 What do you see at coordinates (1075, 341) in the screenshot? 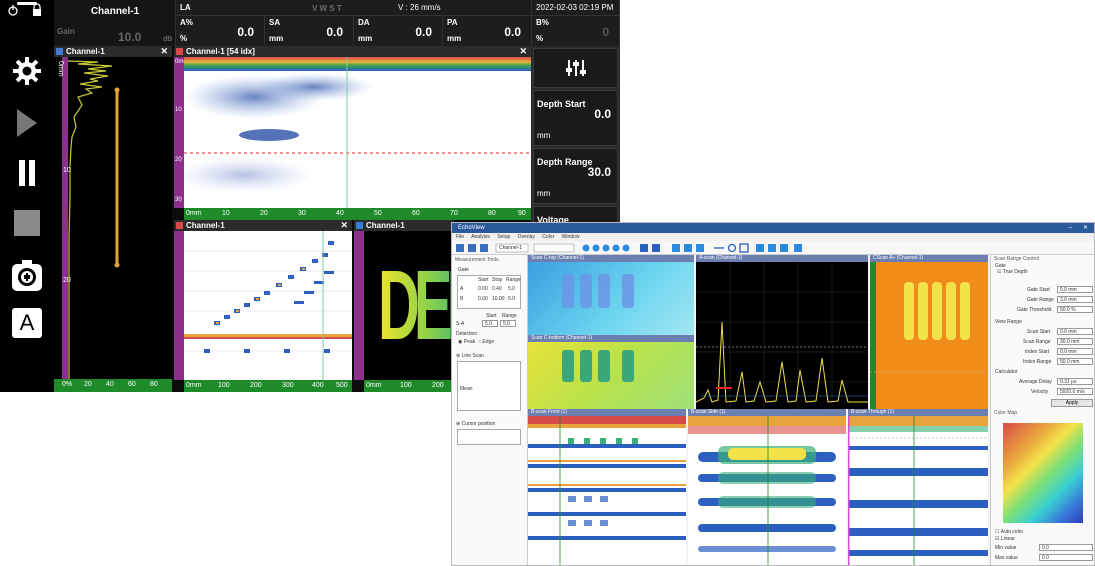
I see `scan-range-input: 30.0 mm` at bounding box center [1075, 341].